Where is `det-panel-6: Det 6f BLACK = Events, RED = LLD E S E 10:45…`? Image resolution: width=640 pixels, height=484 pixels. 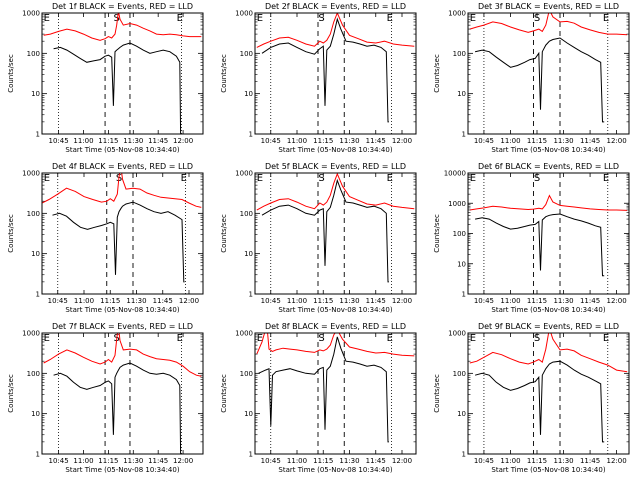
det-panel-6: Det 6f BLACK = Events, RED = LLD E S E 10:45… is located at coordinates (532, 240).